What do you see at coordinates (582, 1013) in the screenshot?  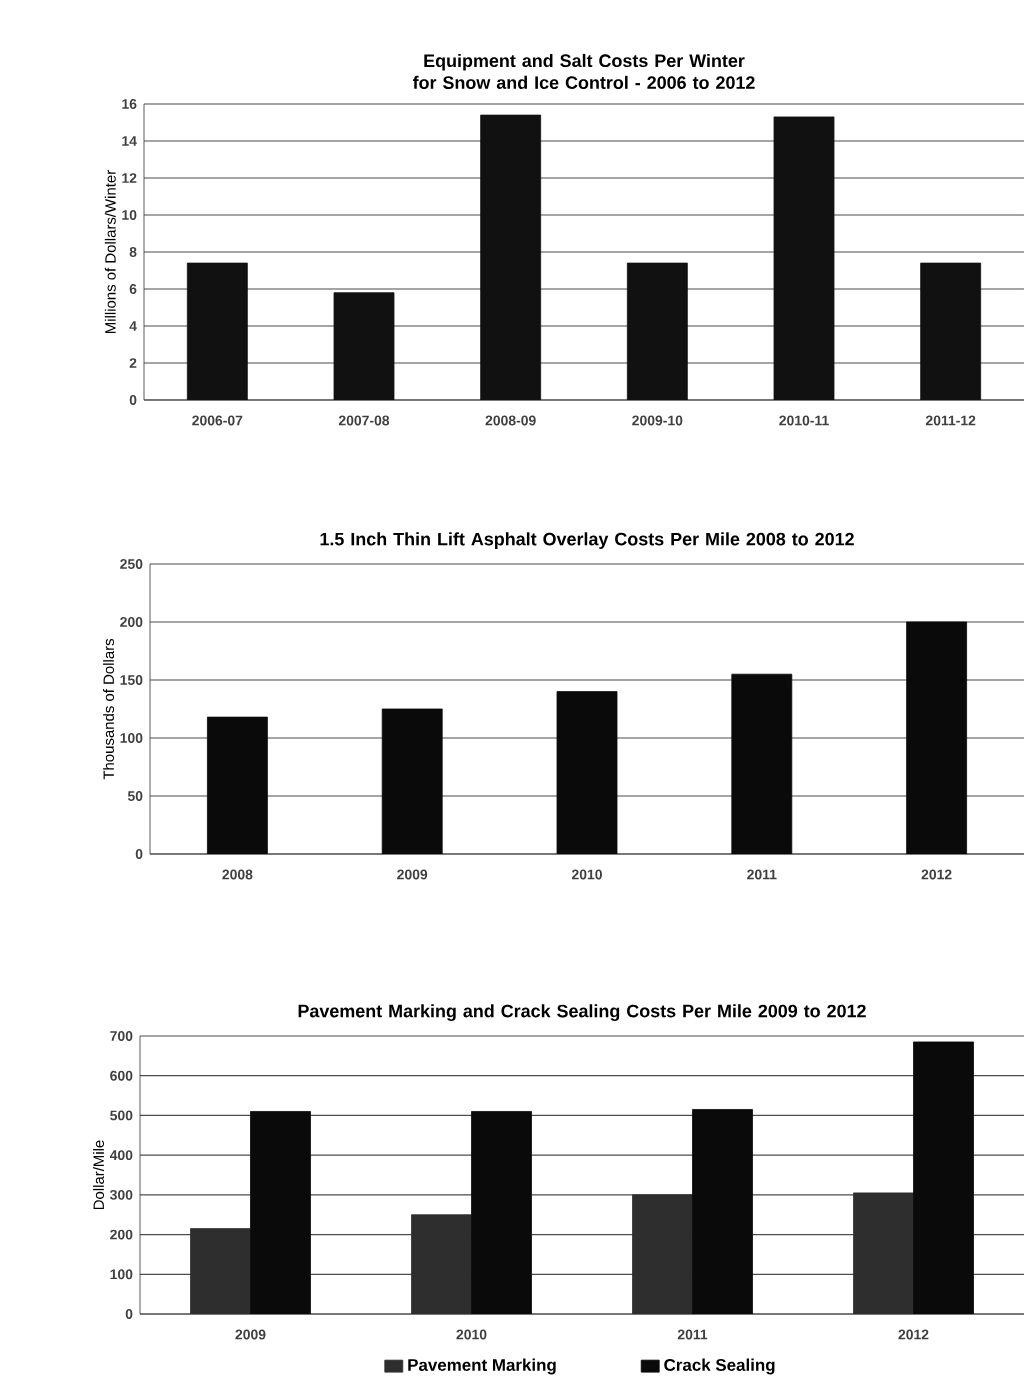 I see `chart-title: Pavement Marking and Crack Sealing Costs Per Mile 2009 to 2012` at bounding box center [582, 1013].